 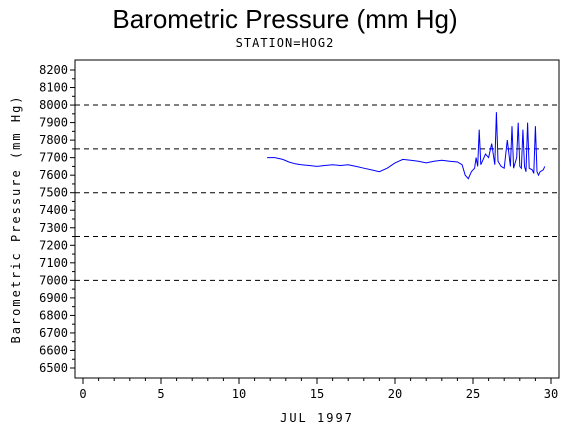 I want to click on y-tick-label: 7100, so click(x=53, y=263).